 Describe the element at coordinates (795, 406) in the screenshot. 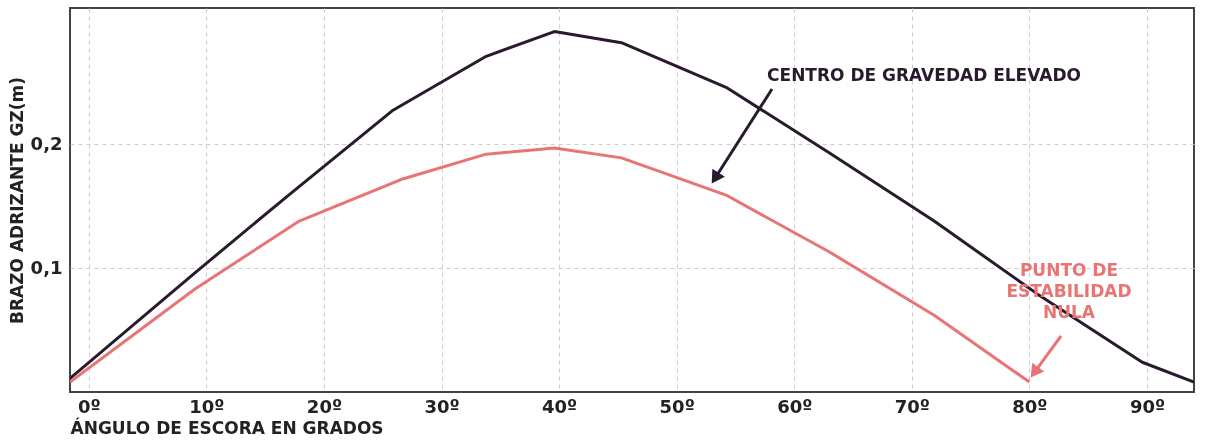

I see `x-tick-label: 60º` at that location.